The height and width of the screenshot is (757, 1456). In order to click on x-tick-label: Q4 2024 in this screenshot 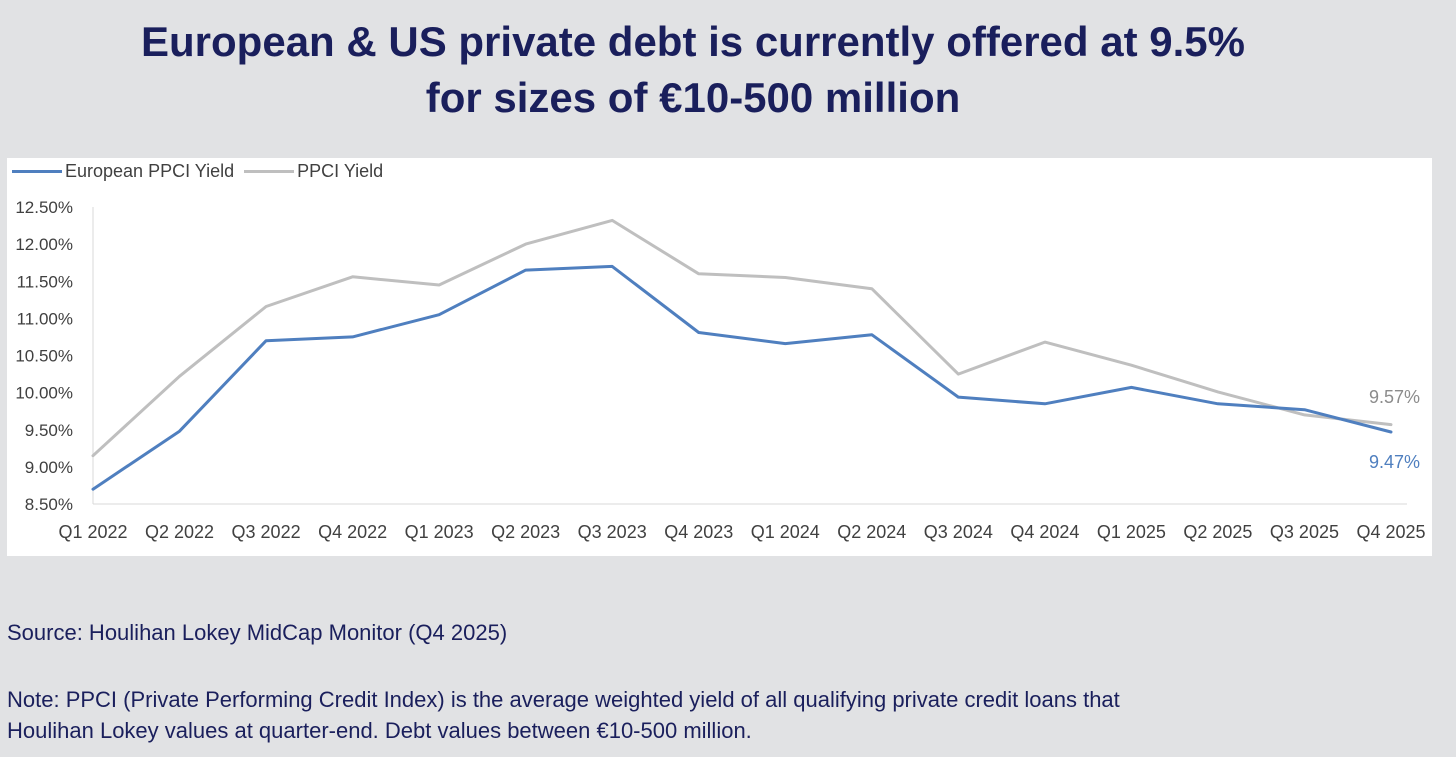, I will do `click(1044, 532)`.